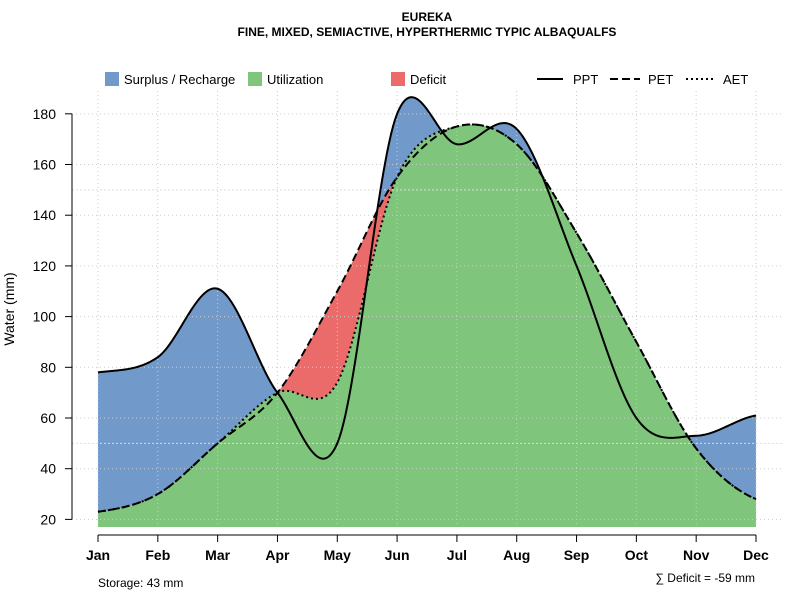  Describe the element at coordinates (577, 555) in the screenshot. I see `x-tick-label: Sep` at that location.